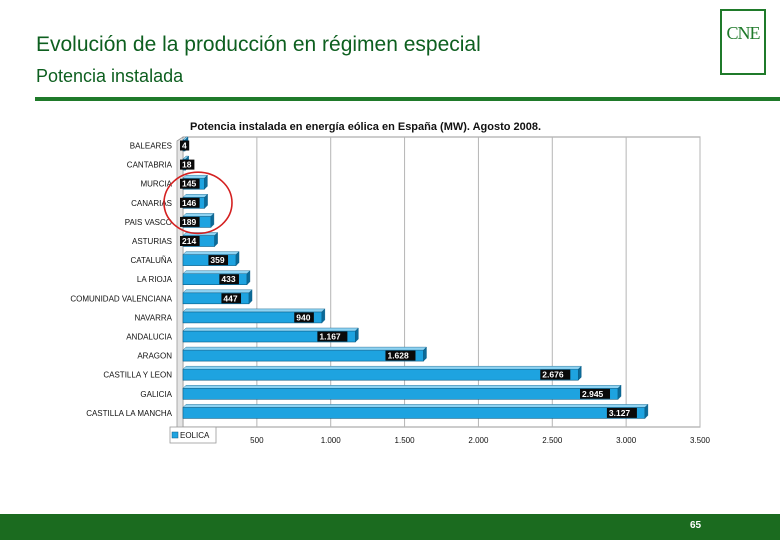 This screenshot has height=540, width=780. I want to click on value-label: 1.167, so click(330, 337).